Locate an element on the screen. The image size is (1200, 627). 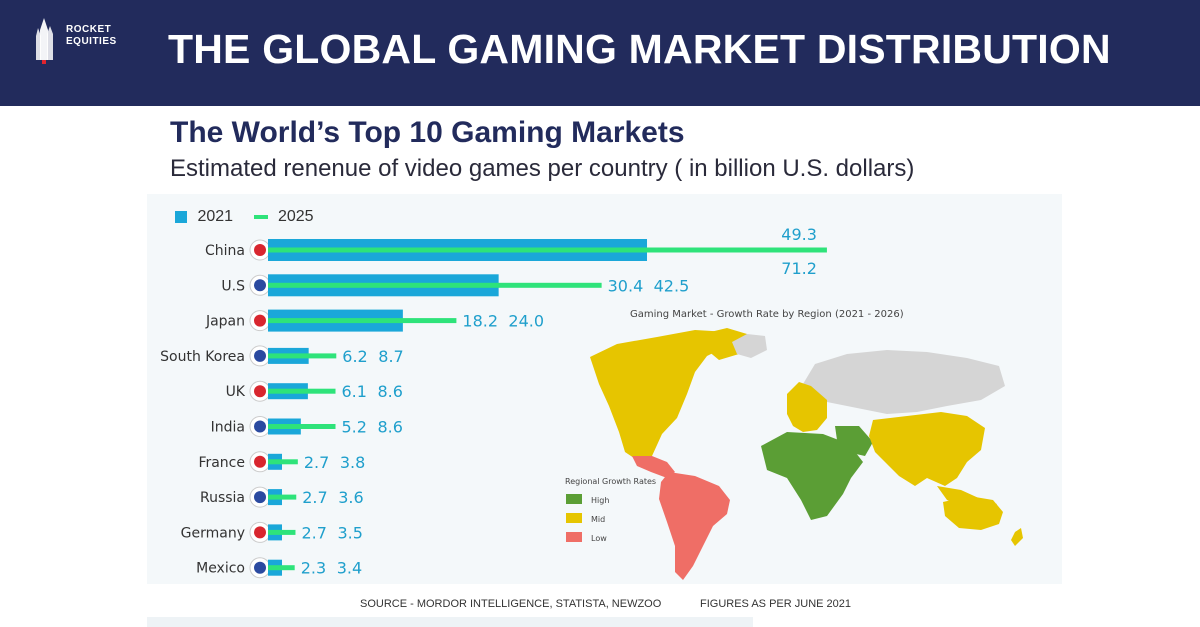
value-label-2025-mexico: 3.4 is located at coordinates (349, 568).